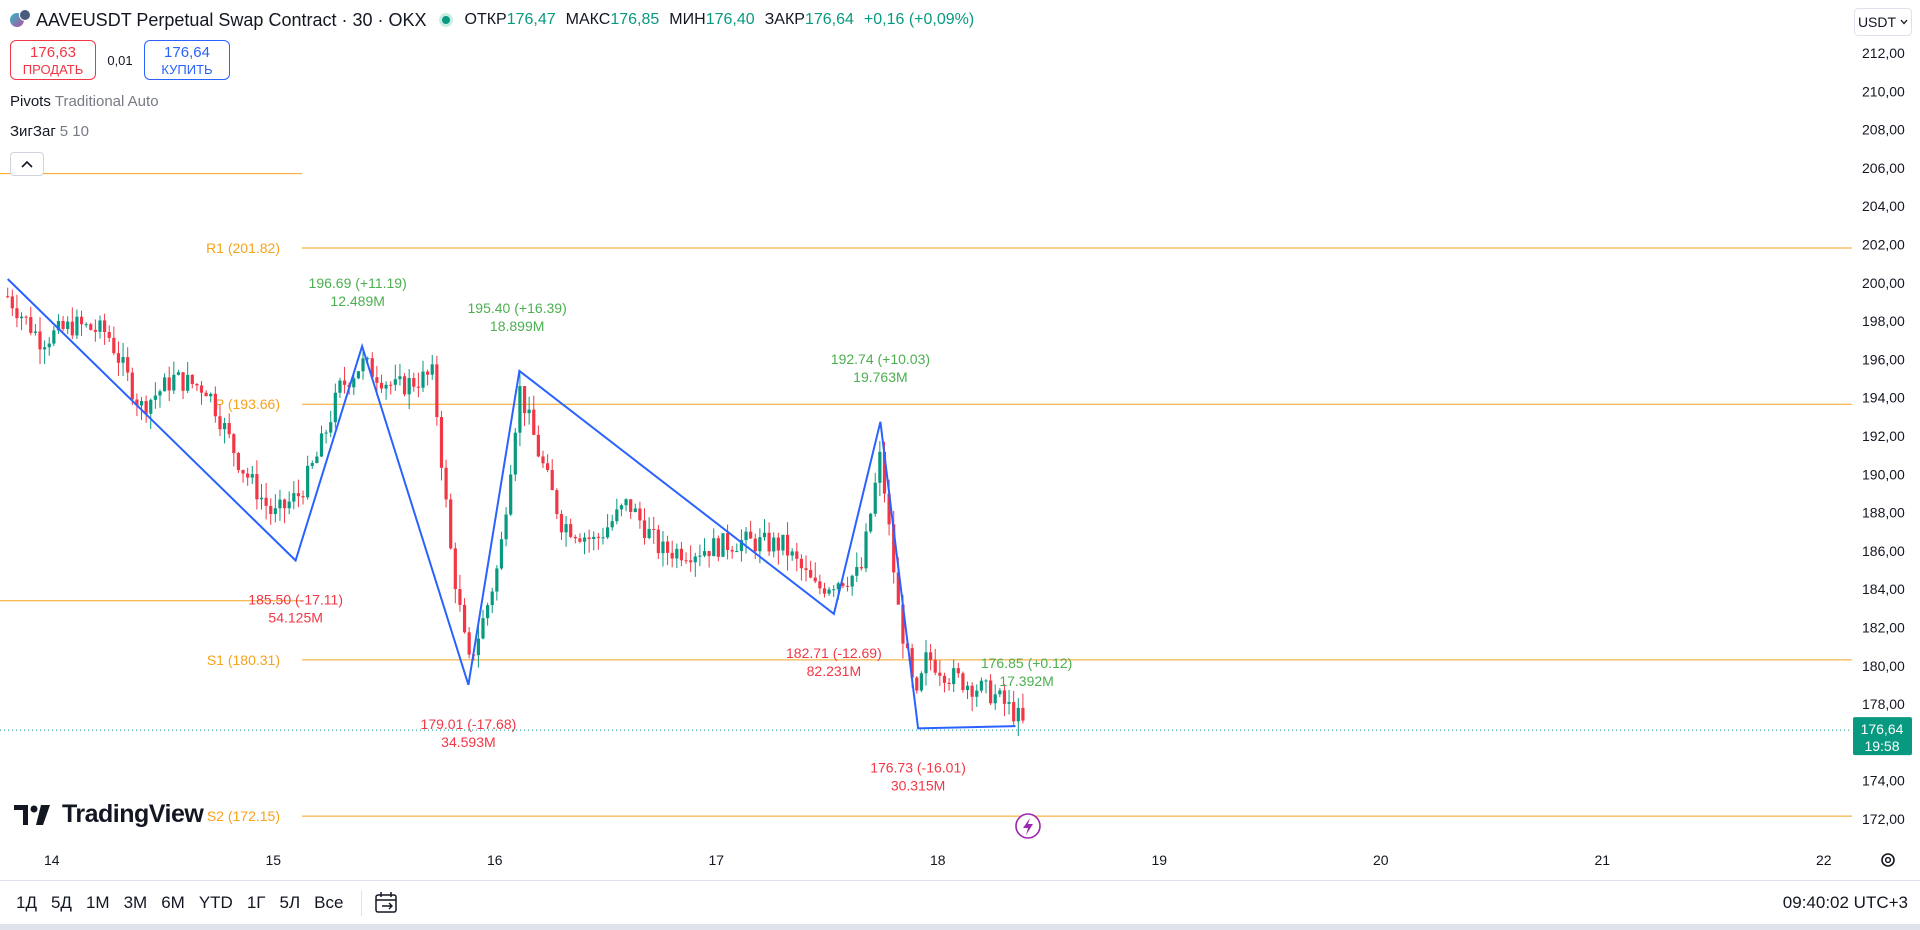 This screenshot has height=930, width=1920. I want to click on collapse-legend-button, so click(27, 164).